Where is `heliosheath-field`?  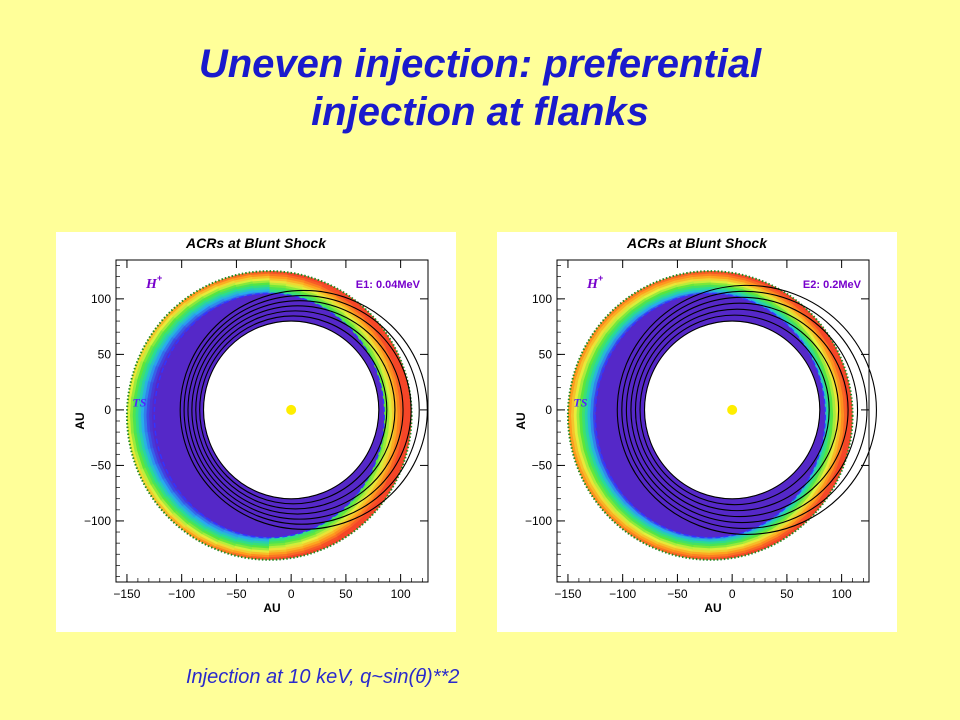
heliosheath-field is located at coordinates (710, 415).